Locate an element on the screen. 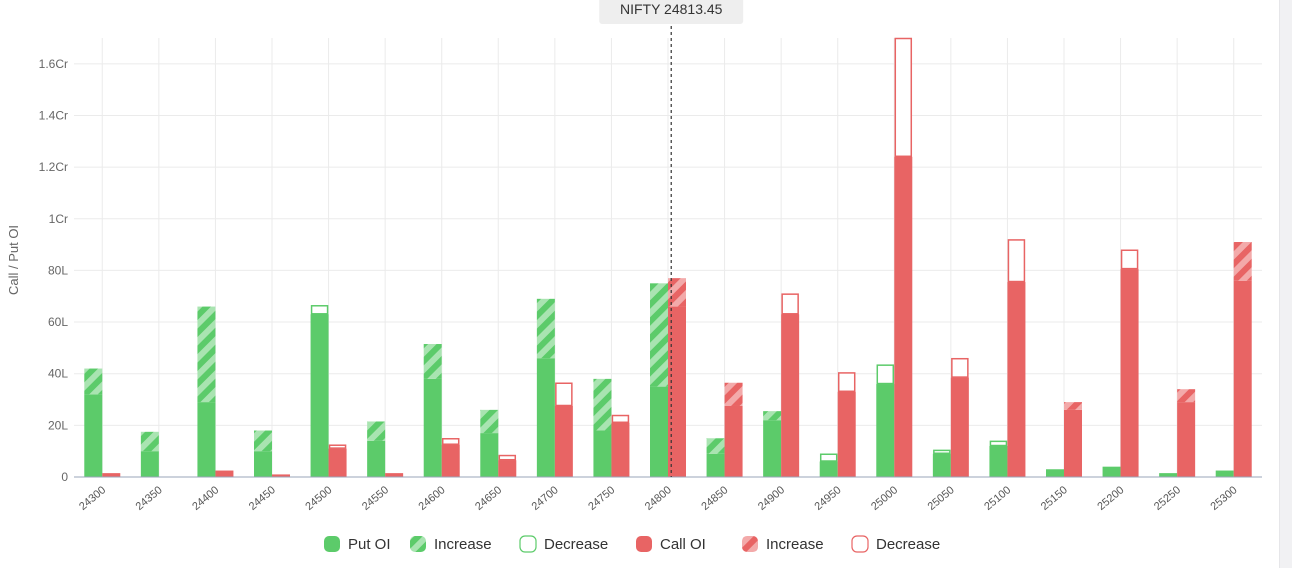 This screenshot has height=573, width=1292. x-tick-label: 24850 is located at coordinates (714, 498).